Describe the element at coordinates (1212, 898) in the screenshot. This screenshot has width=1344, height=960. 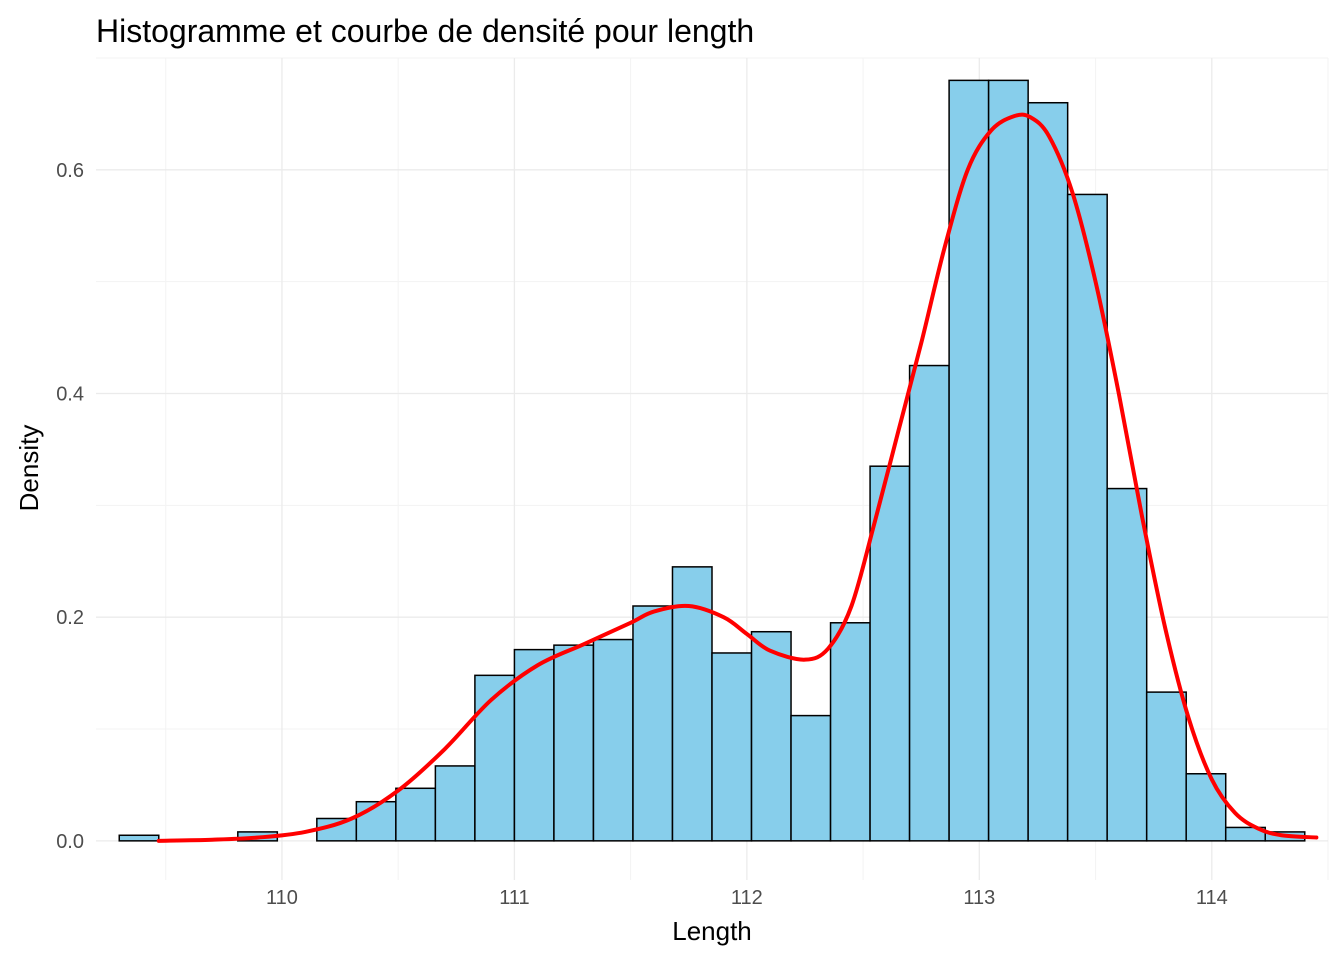
I see `x-tick-label: 114` at that location.